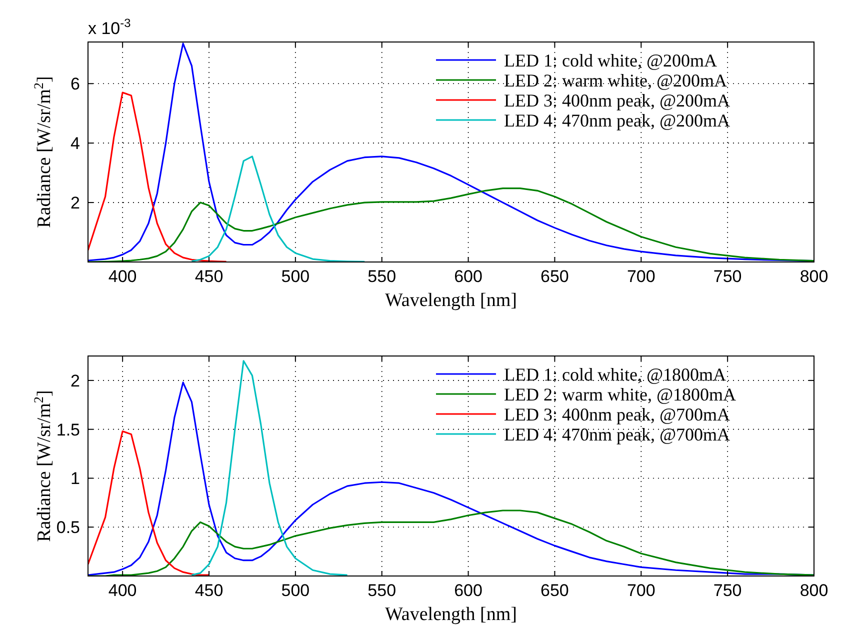 The width and height of the screenshot is (845, 642). What do you see at coordinates (617, 414) in the screenshot?
I see `legend-label: LED 3: 400nm peak, @700mA` at bounding box center [617, 414].